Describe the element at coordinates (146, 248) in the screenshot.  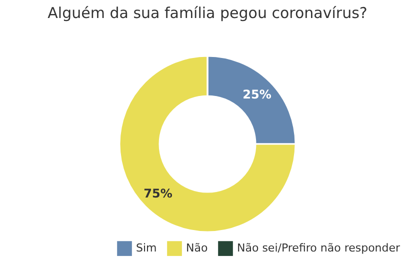
I see `legend-label: Sim` at that location.